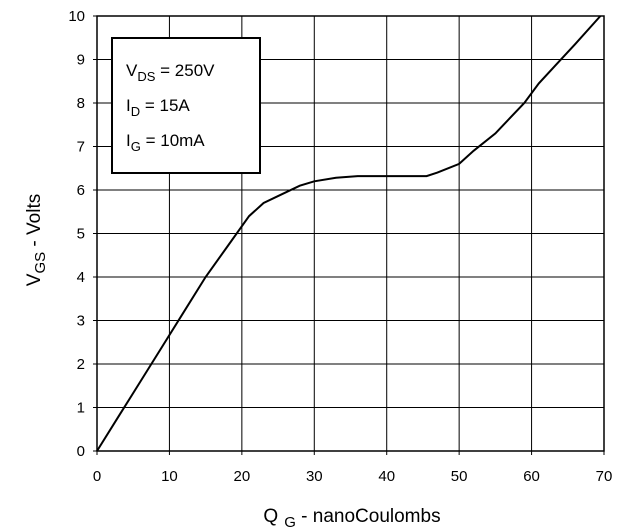 This screenshot has height=530, width=631. I want to click on annotation-symbol: V, so click(132, 70).